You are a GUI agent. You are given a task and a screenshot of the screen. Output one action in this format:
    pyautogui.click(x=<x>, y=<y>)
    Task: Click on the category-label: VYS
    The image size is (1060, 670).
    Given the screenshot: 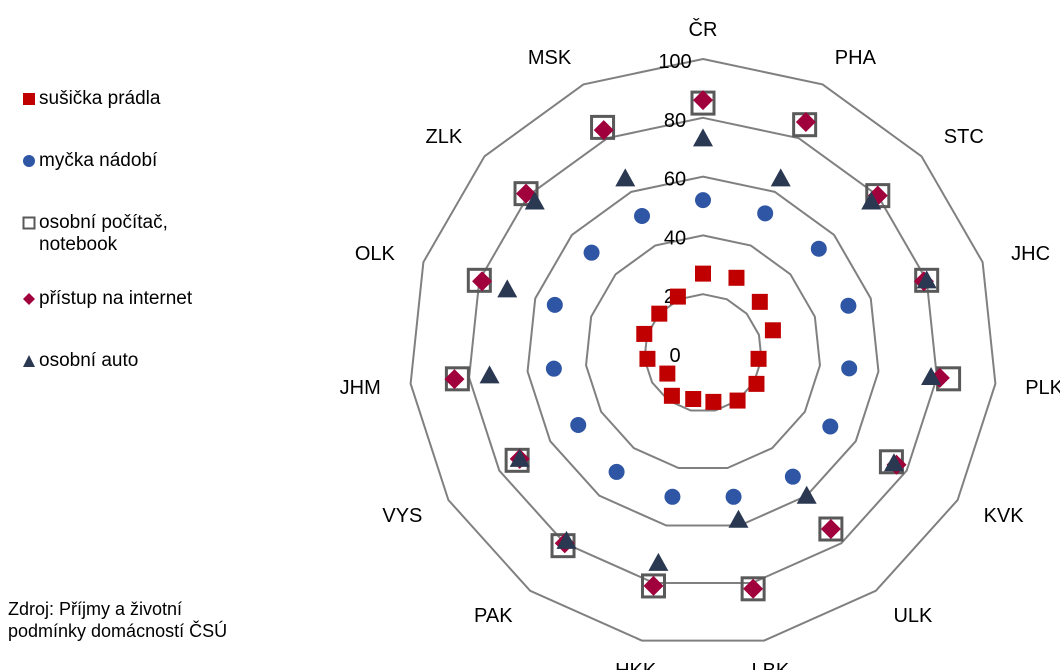 What is the action you would take?
    pyautogui.click(x=402, y=516)
    